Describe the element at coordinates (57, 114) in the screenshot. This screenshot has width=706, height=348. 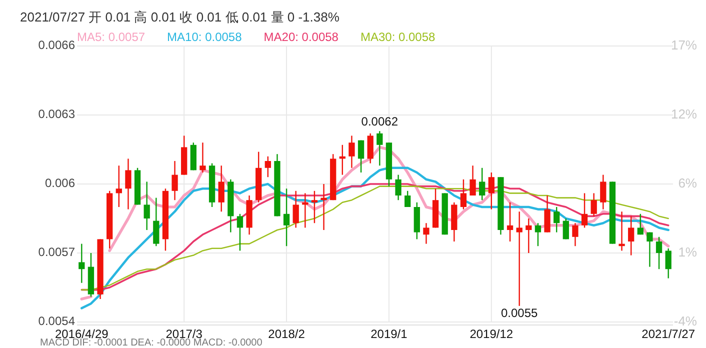
I see `y-tick-label: 0.0063` at that location.